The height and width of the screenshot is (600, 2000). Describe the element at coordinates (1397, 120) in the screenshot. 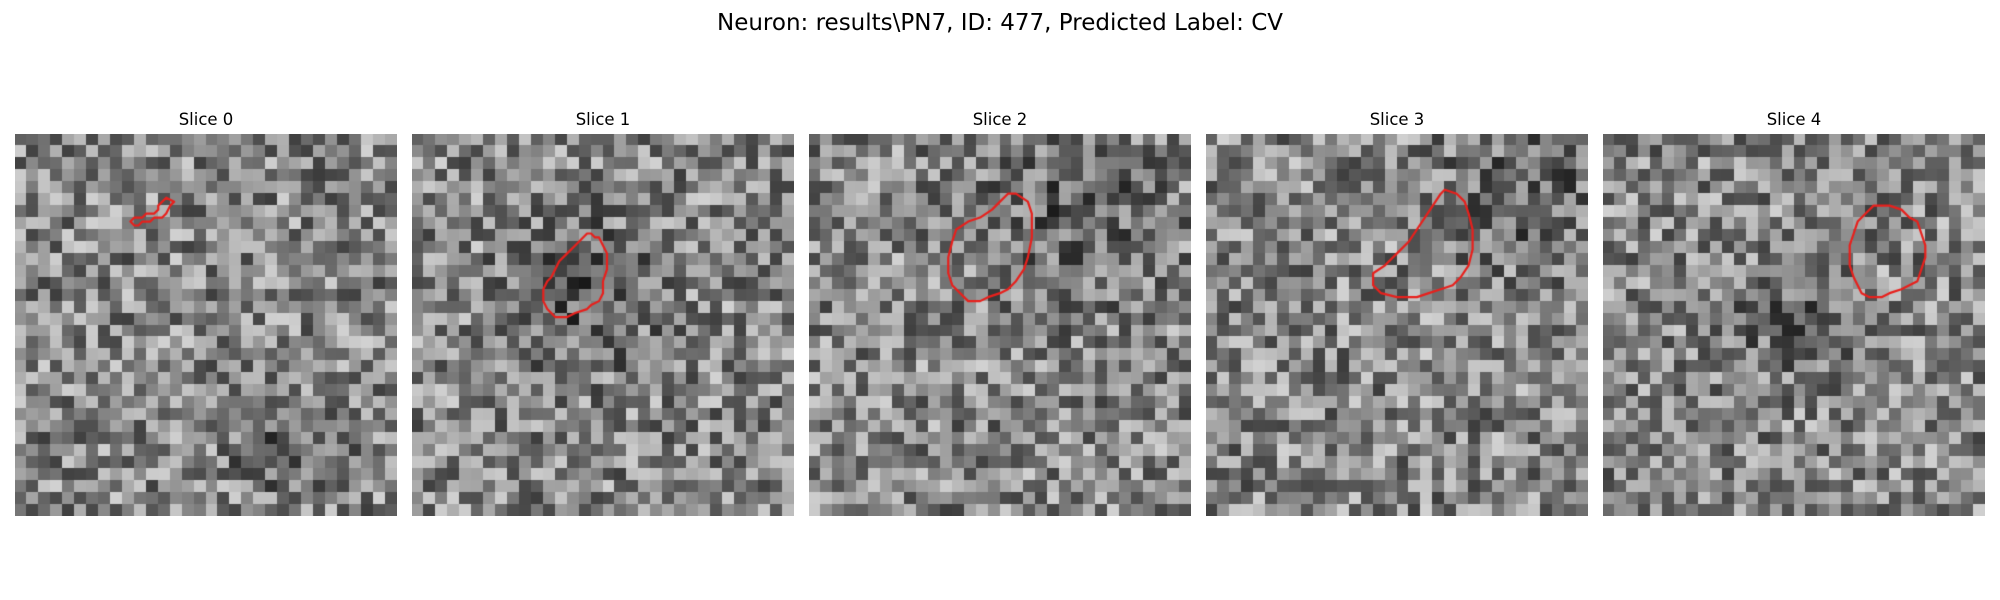

I see `slice-title: Slice 3` at that location.